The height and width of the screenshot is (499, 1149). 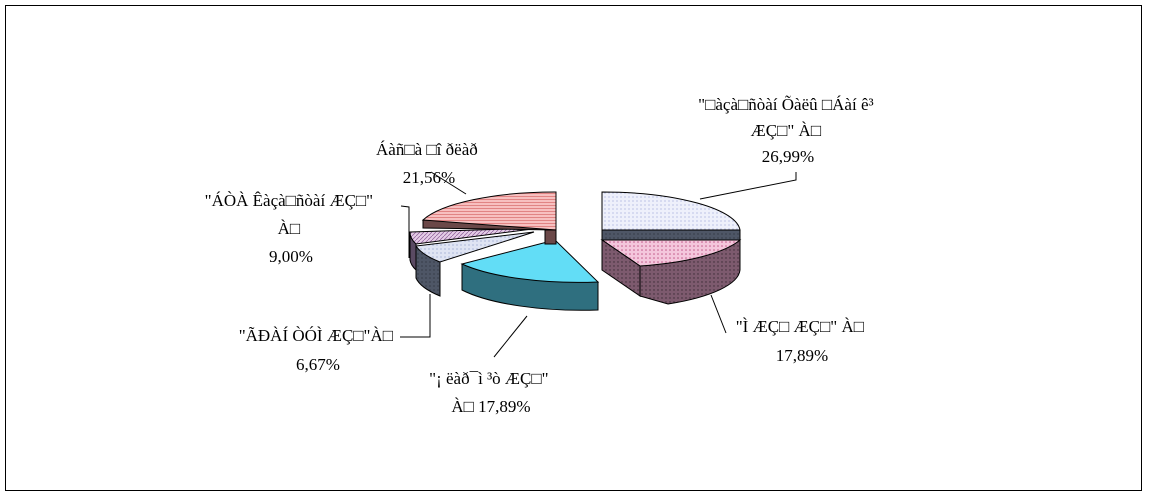 What do you see at coordinates (491, 392) in the screenshot?
I see `slice-3-label: "¡ ëàð¯ì ³ò ÆÇ□" À□ 17,89%` at bounding box center [491, 392].